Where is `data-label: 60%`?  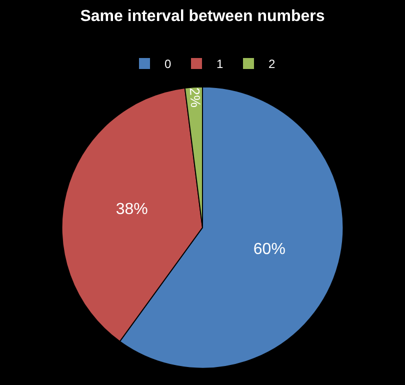 data-label: 60% is located at coordinates (269, 249).